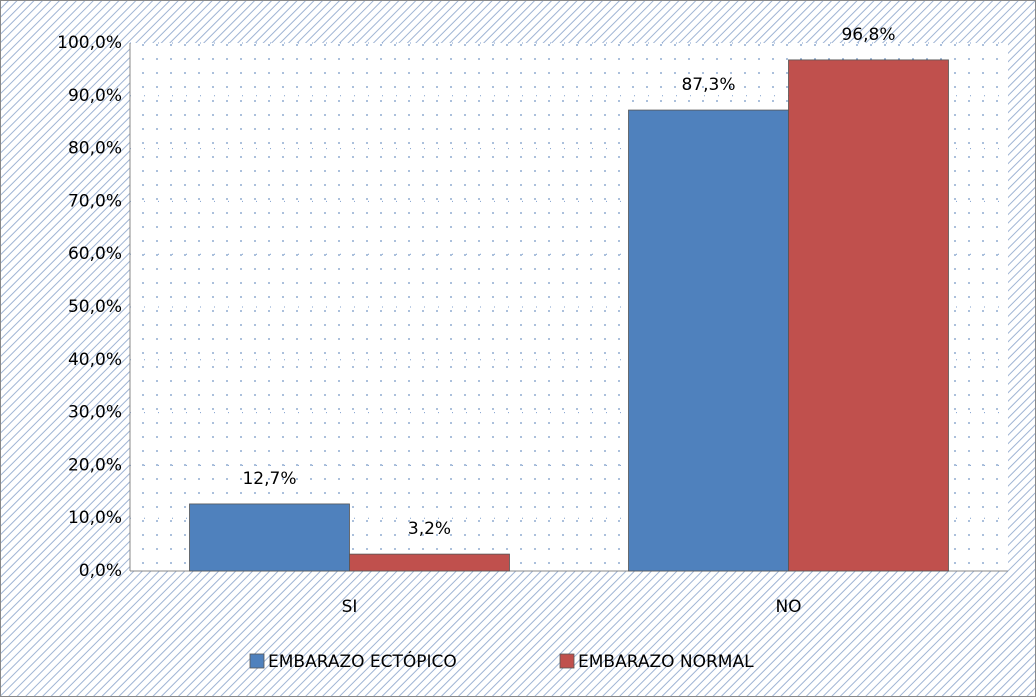  What do you see at coordinates (708, 85) in the screenshot?
I see `value-label: 87,3%` at bounding box center [708, 85].